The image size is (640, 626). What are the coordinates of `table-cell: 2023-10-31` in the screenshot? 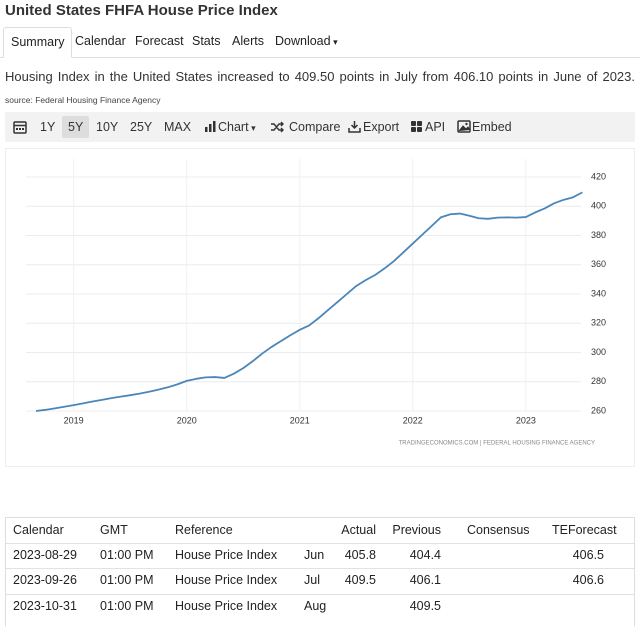 It's located at (45, 606).